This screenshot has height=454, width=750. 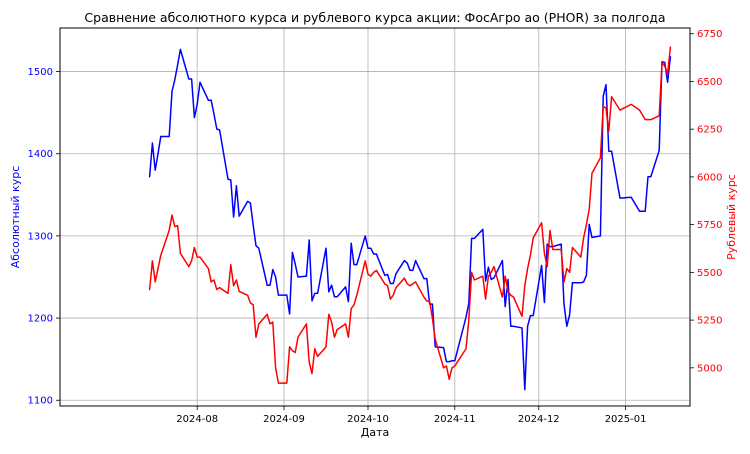 I want to click on right-y-tick-label: 5250, so click(x=709, y=321).